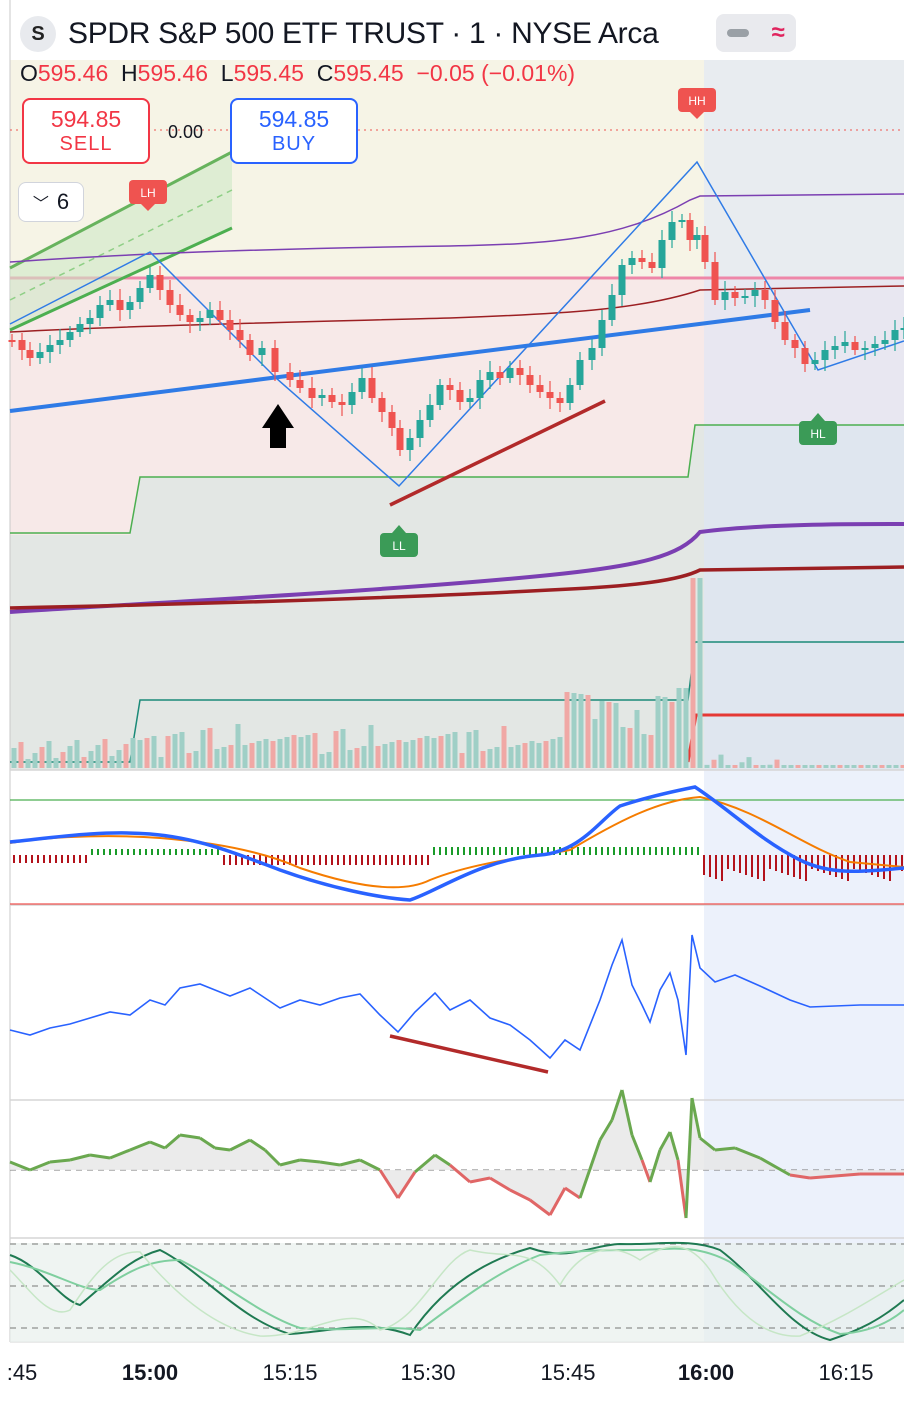 The image size is (904, 1402). What do you see at coordinates (51, 202) in the screenshot?
I see `interval-selector: ﹀ 6` at bounding box center [51, 202].